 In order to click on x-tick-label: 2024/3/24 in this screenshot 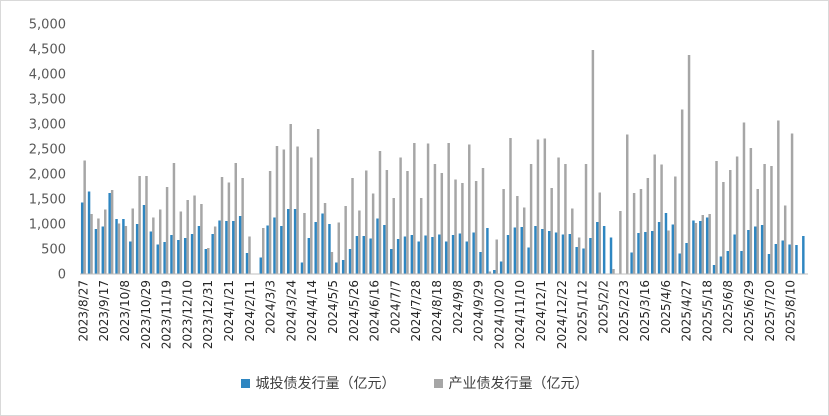, I will do `click(291, 311)`.